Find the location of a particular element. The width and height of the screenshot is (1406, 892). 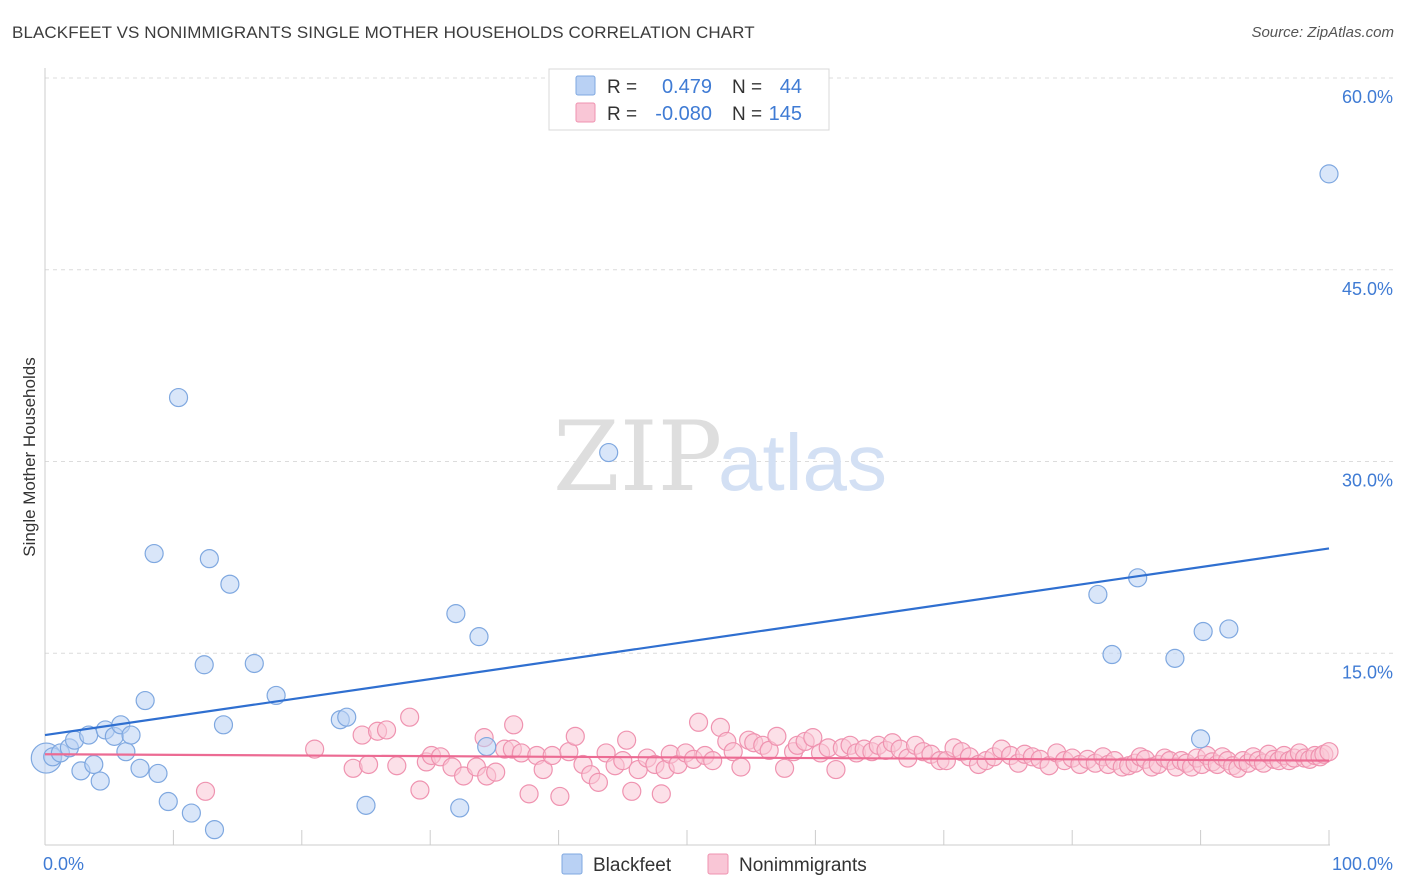

y-tick-label: 30.0% is located at coordinates (1367, 481).